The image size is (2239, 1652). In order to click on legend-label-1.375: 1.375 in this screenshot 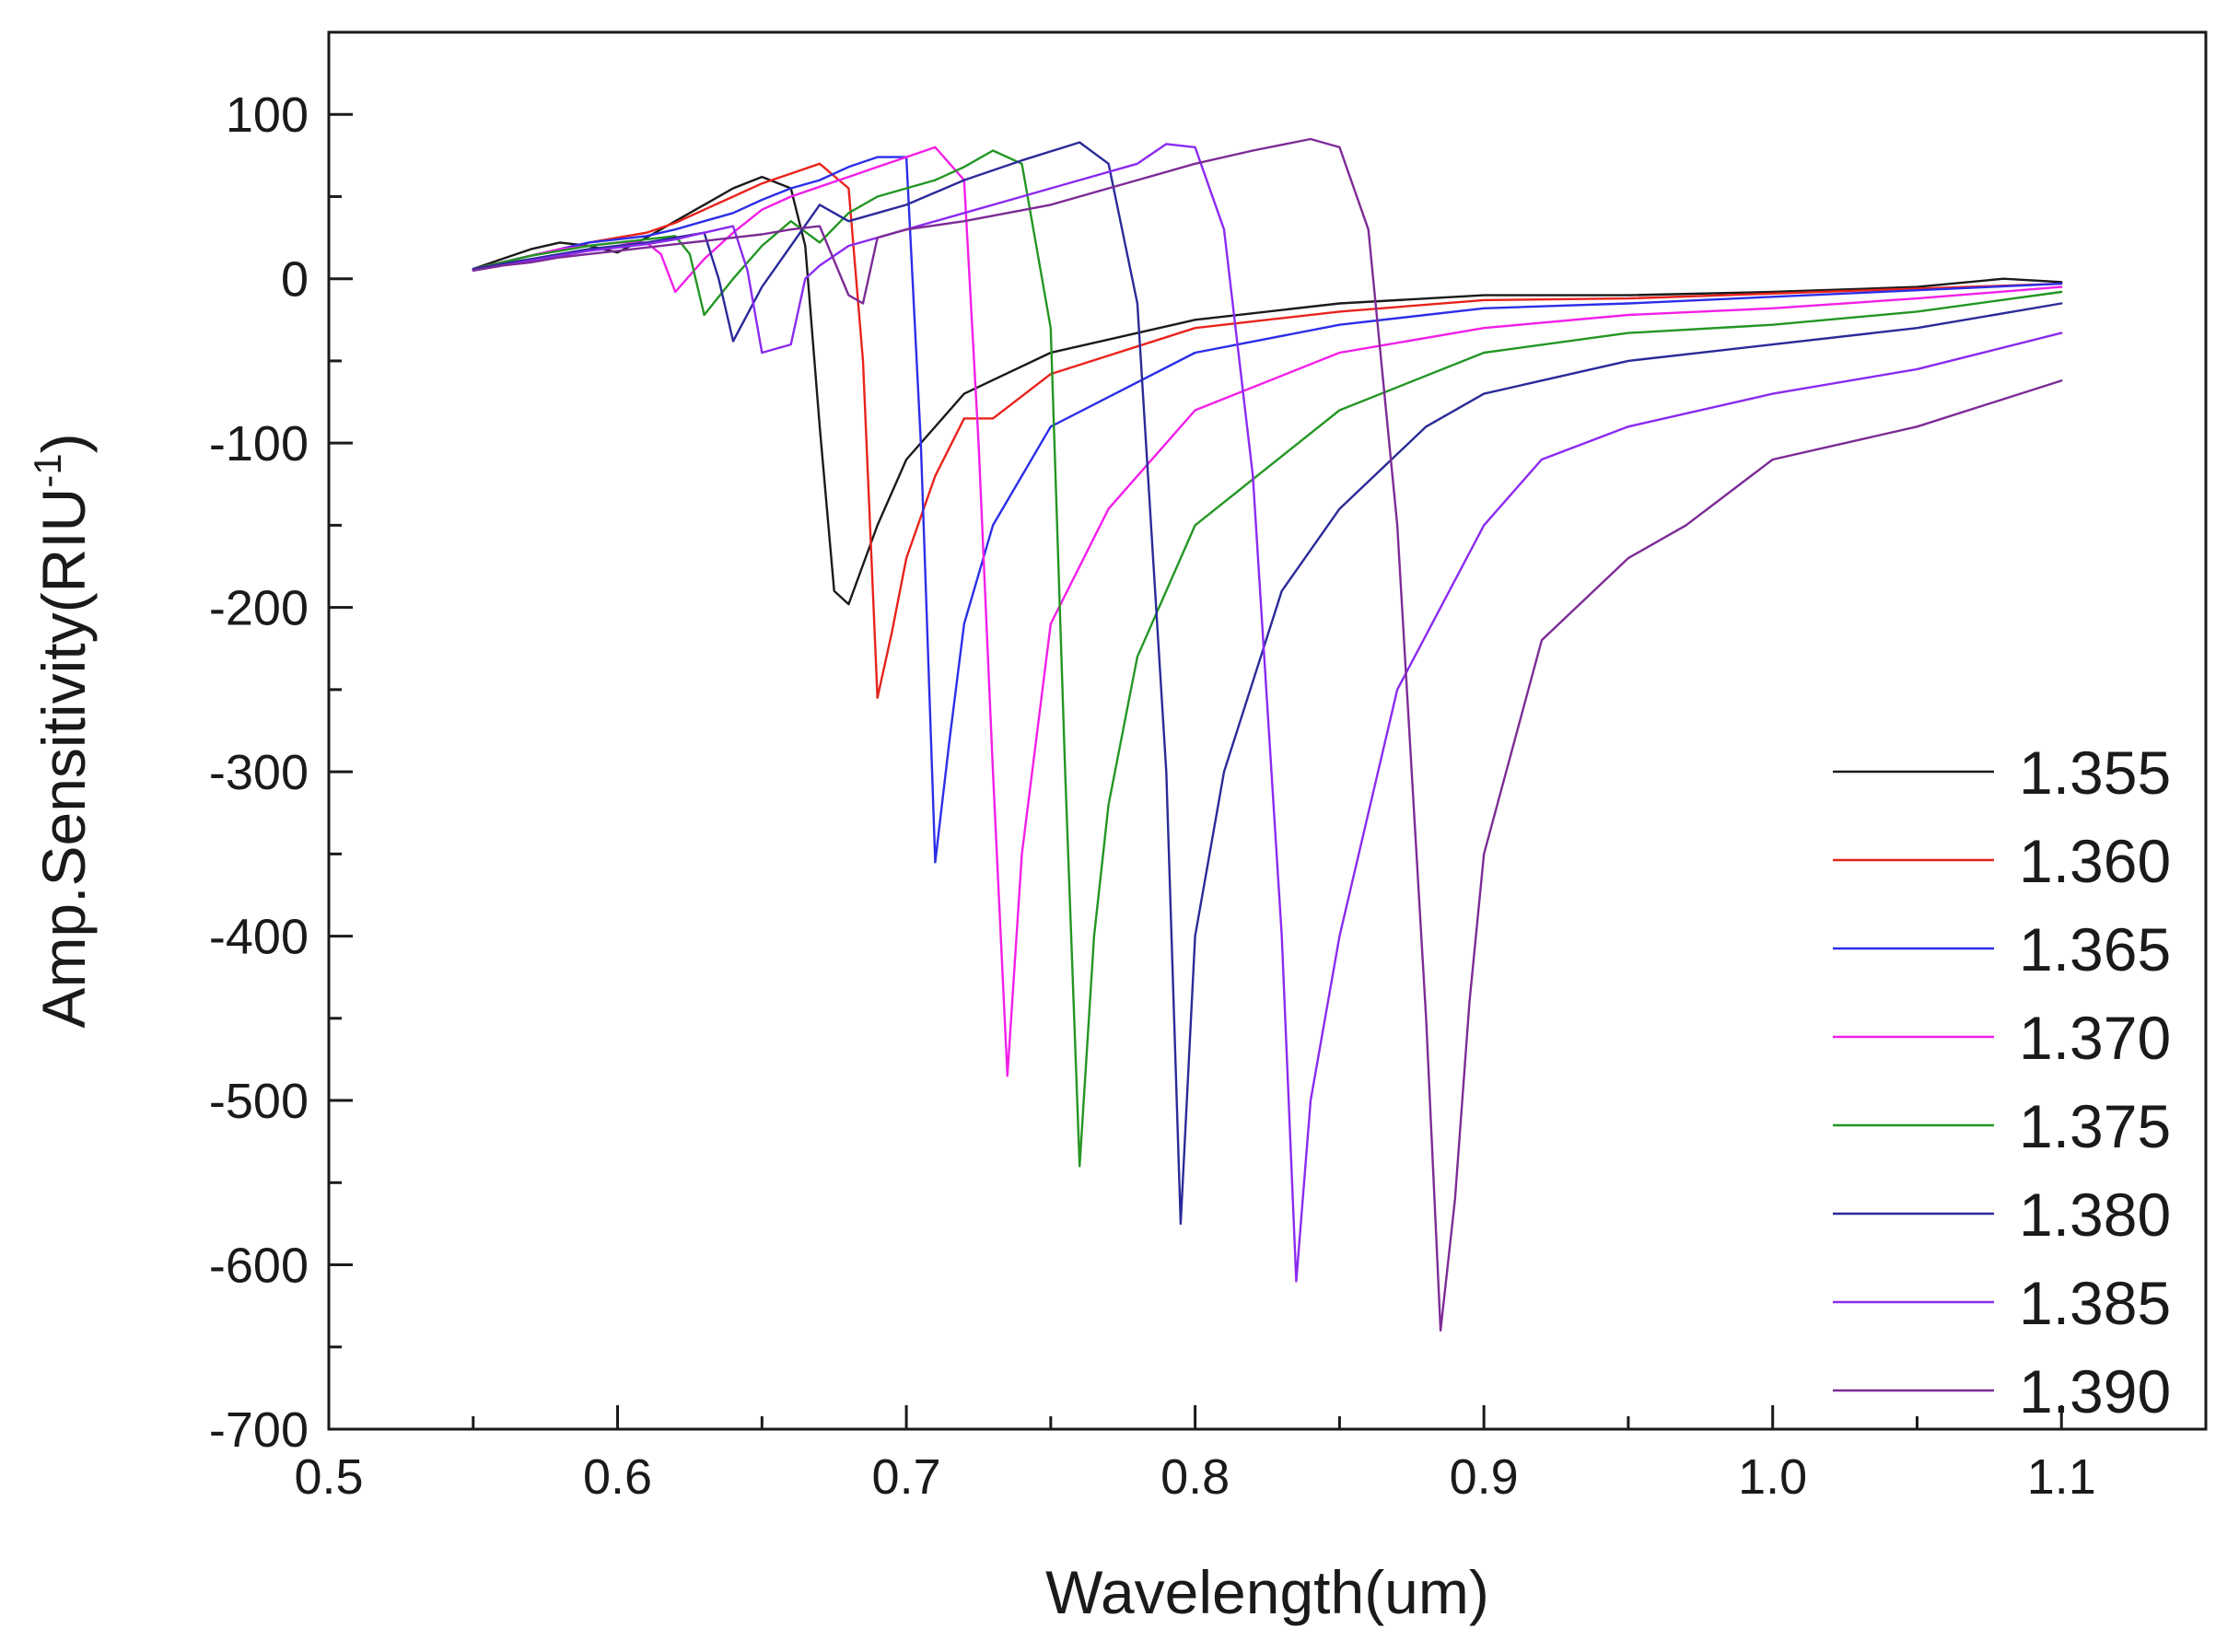, I will do `click(2095, 1126)`.